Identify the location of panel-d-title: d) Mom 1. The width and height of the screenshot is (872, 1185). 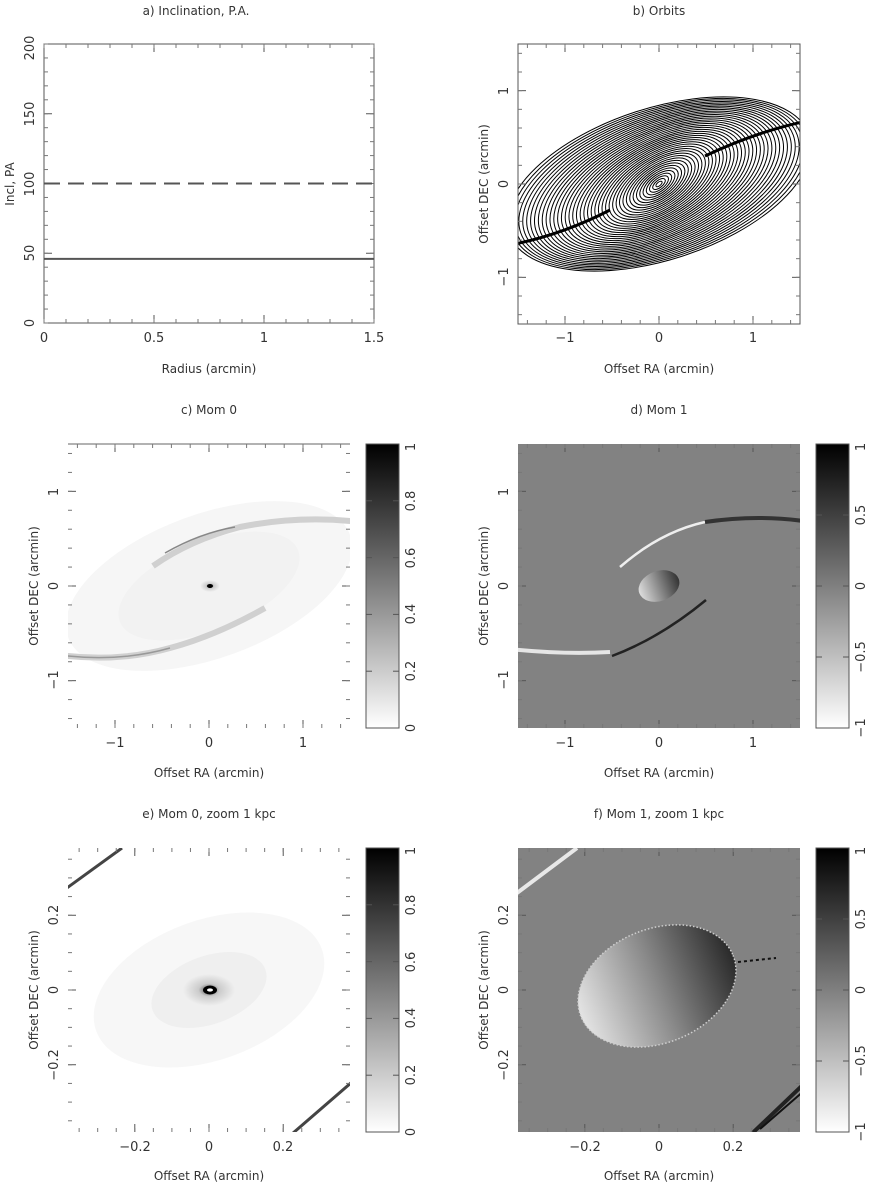
(659, 410).